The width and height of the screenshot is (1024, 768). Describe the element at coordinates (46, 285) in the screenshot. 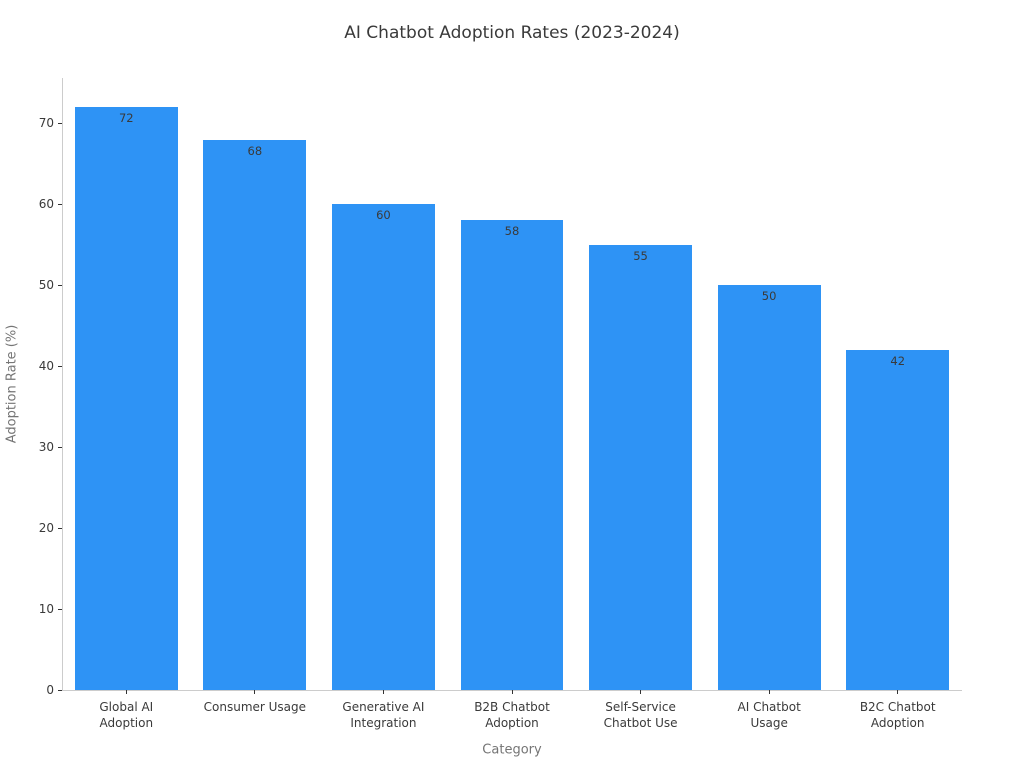

I see `y-tick-label: 50` at that location.